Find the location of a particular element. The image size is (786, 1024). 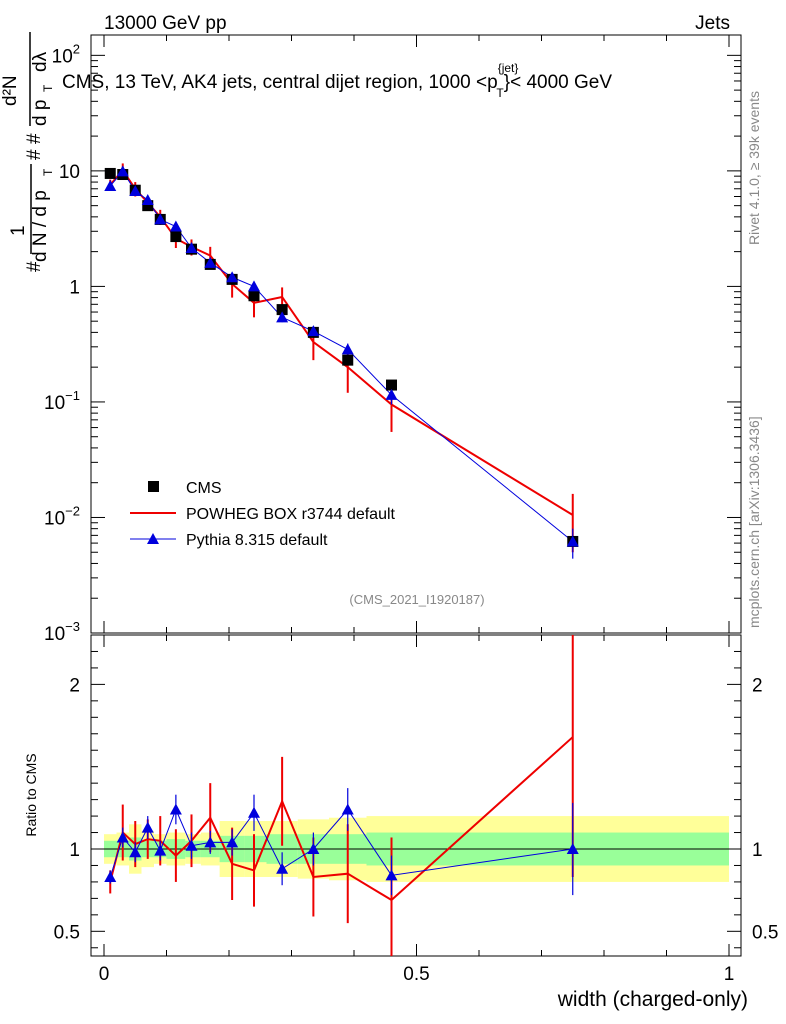

y-tick-label-4: 10 is located at coordinates (69, 172).